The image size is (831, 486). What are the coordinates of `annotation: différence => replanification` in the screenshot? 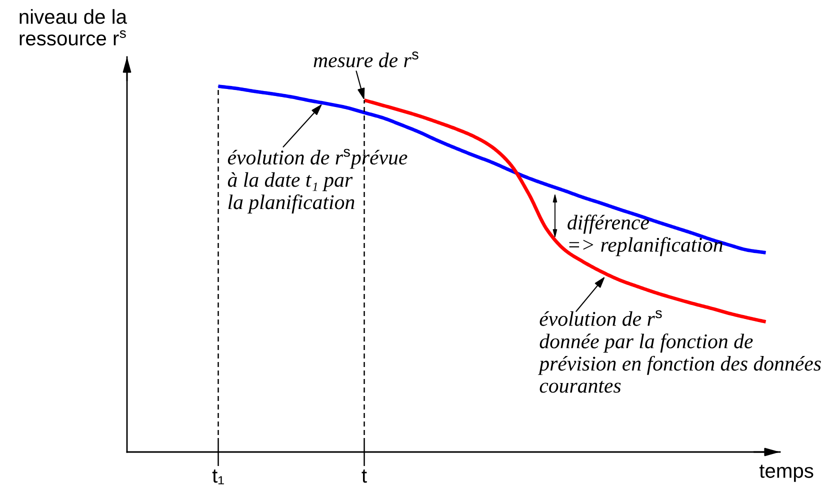 It's located at (645, 235).